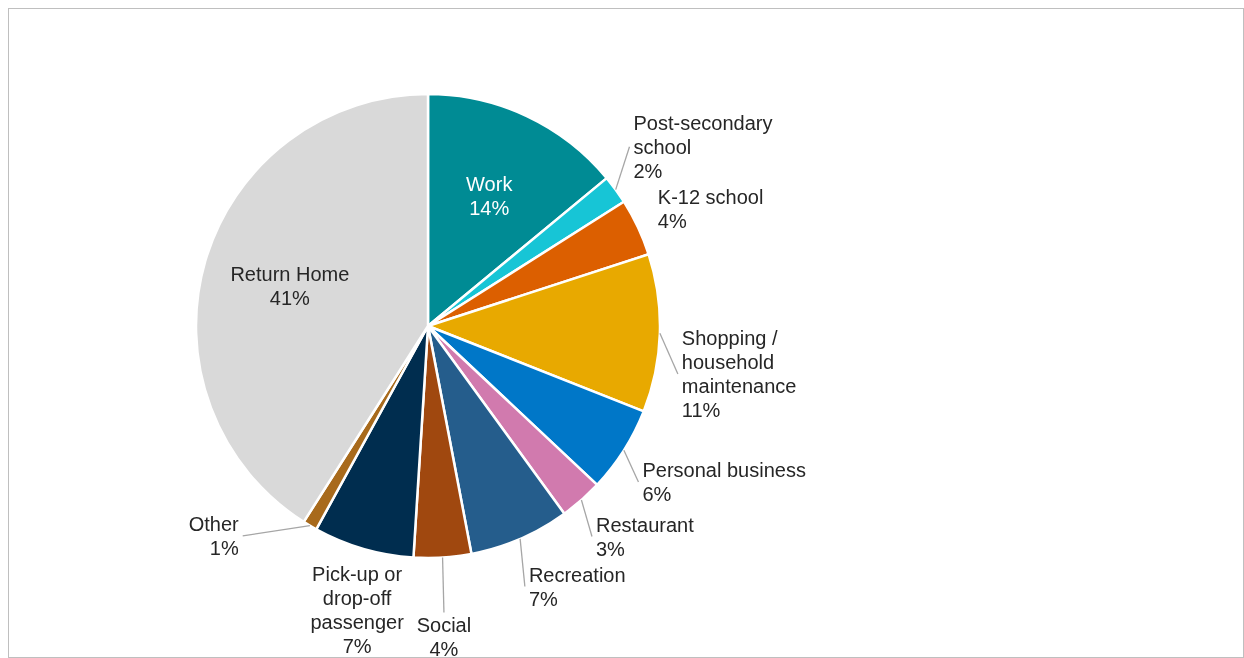  Describe the element at coordinates (290, 297) in the screenshot. I see `data-label: 41%` at that location.